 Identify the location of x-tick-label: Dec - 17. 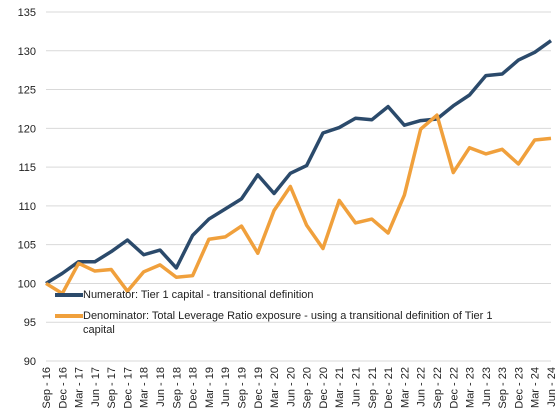
(128, 388).